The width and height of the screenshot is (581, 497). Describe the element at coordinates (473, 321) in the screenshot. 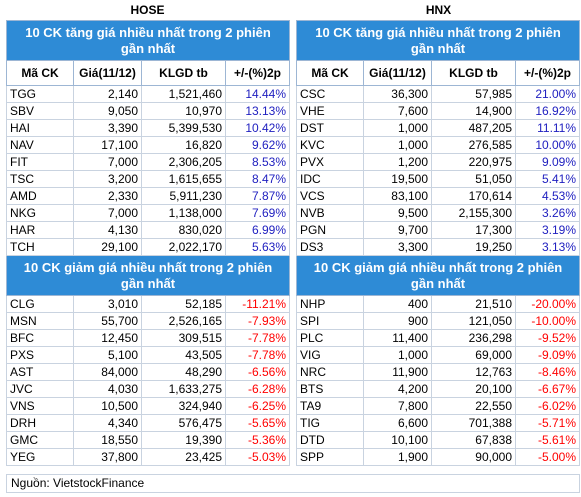

I see `volume-cell: 121,050` at that location.